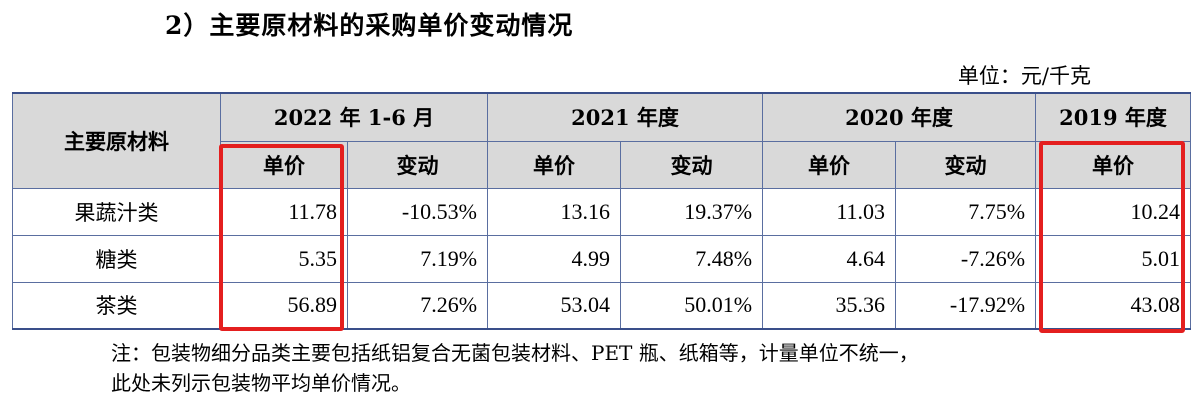 The image size is (1199, 400). I want to click on unit-label: 单位：元/千克, so click(1024, 76).